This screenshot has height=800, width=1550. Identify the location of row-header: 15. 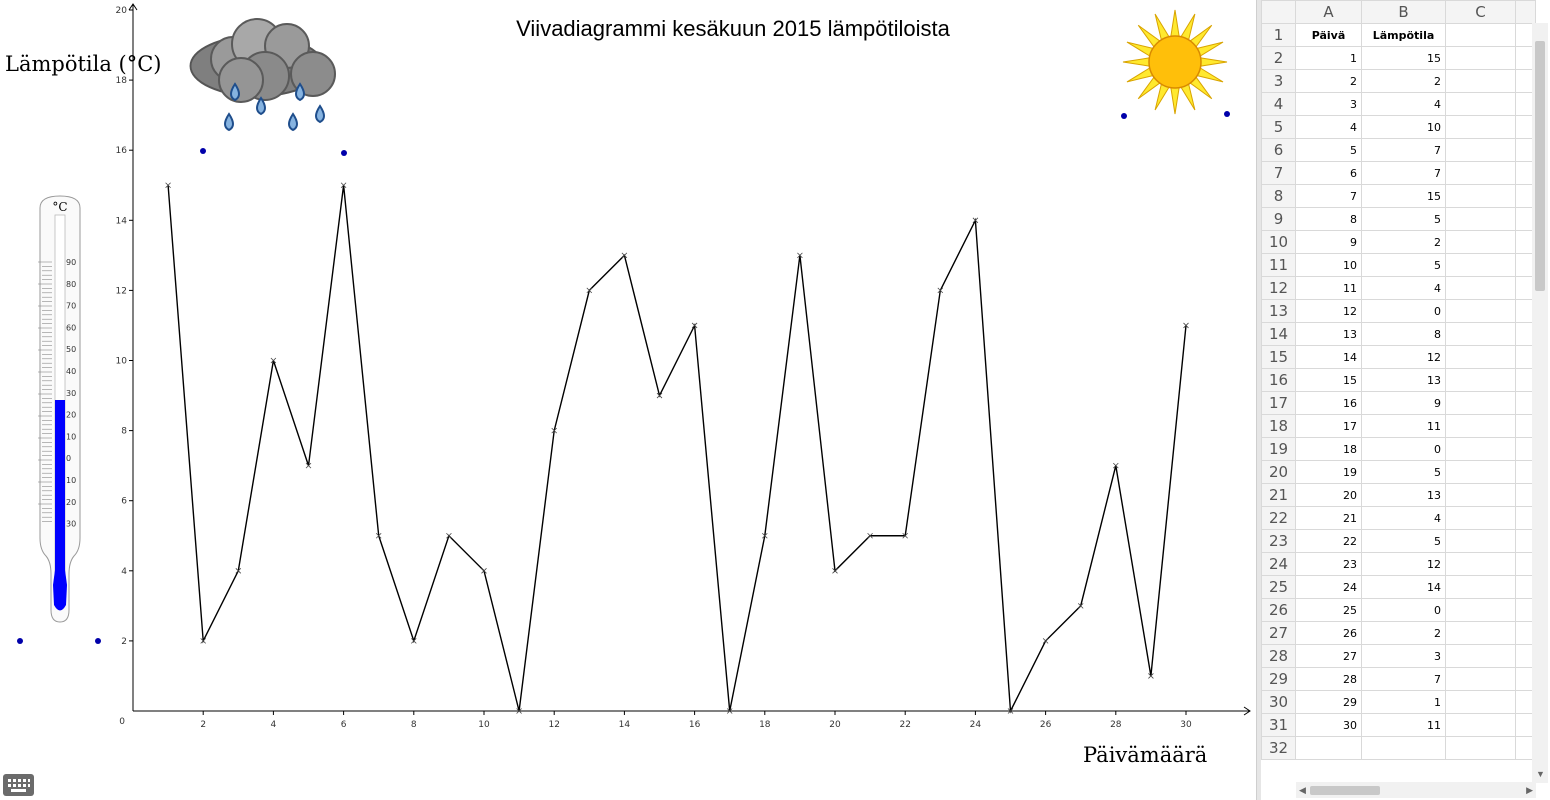
(1278, 357).